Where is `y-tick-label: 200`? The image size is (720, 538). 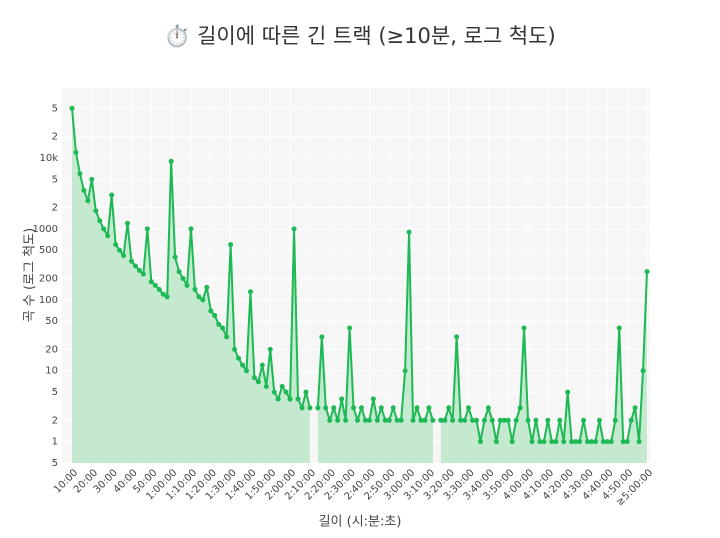
y-tick-label: 200 is located at coordinates (48, 278).